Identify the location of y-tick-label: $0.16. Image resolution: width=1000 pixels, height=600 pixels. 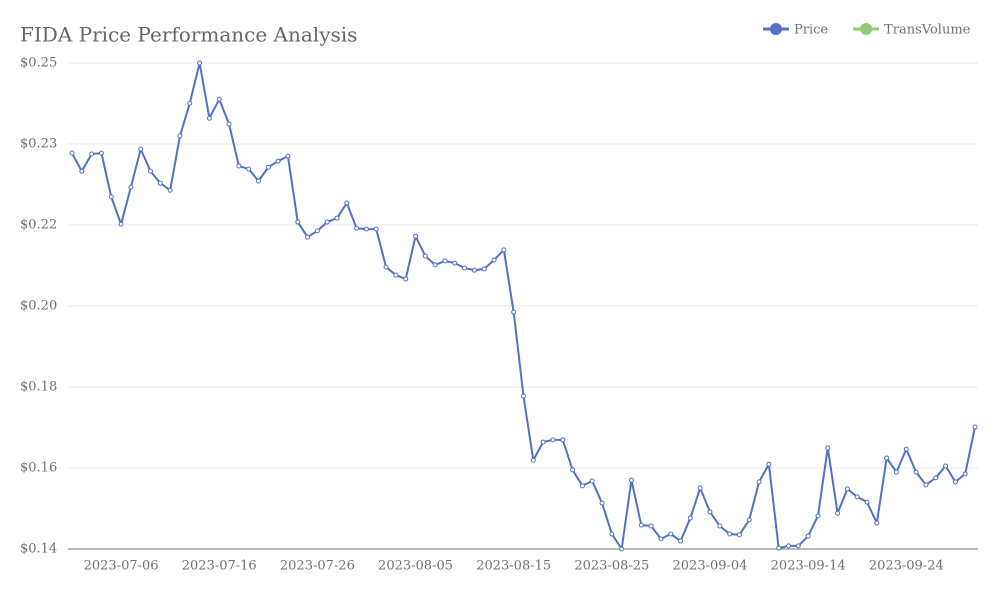
(38, 468).